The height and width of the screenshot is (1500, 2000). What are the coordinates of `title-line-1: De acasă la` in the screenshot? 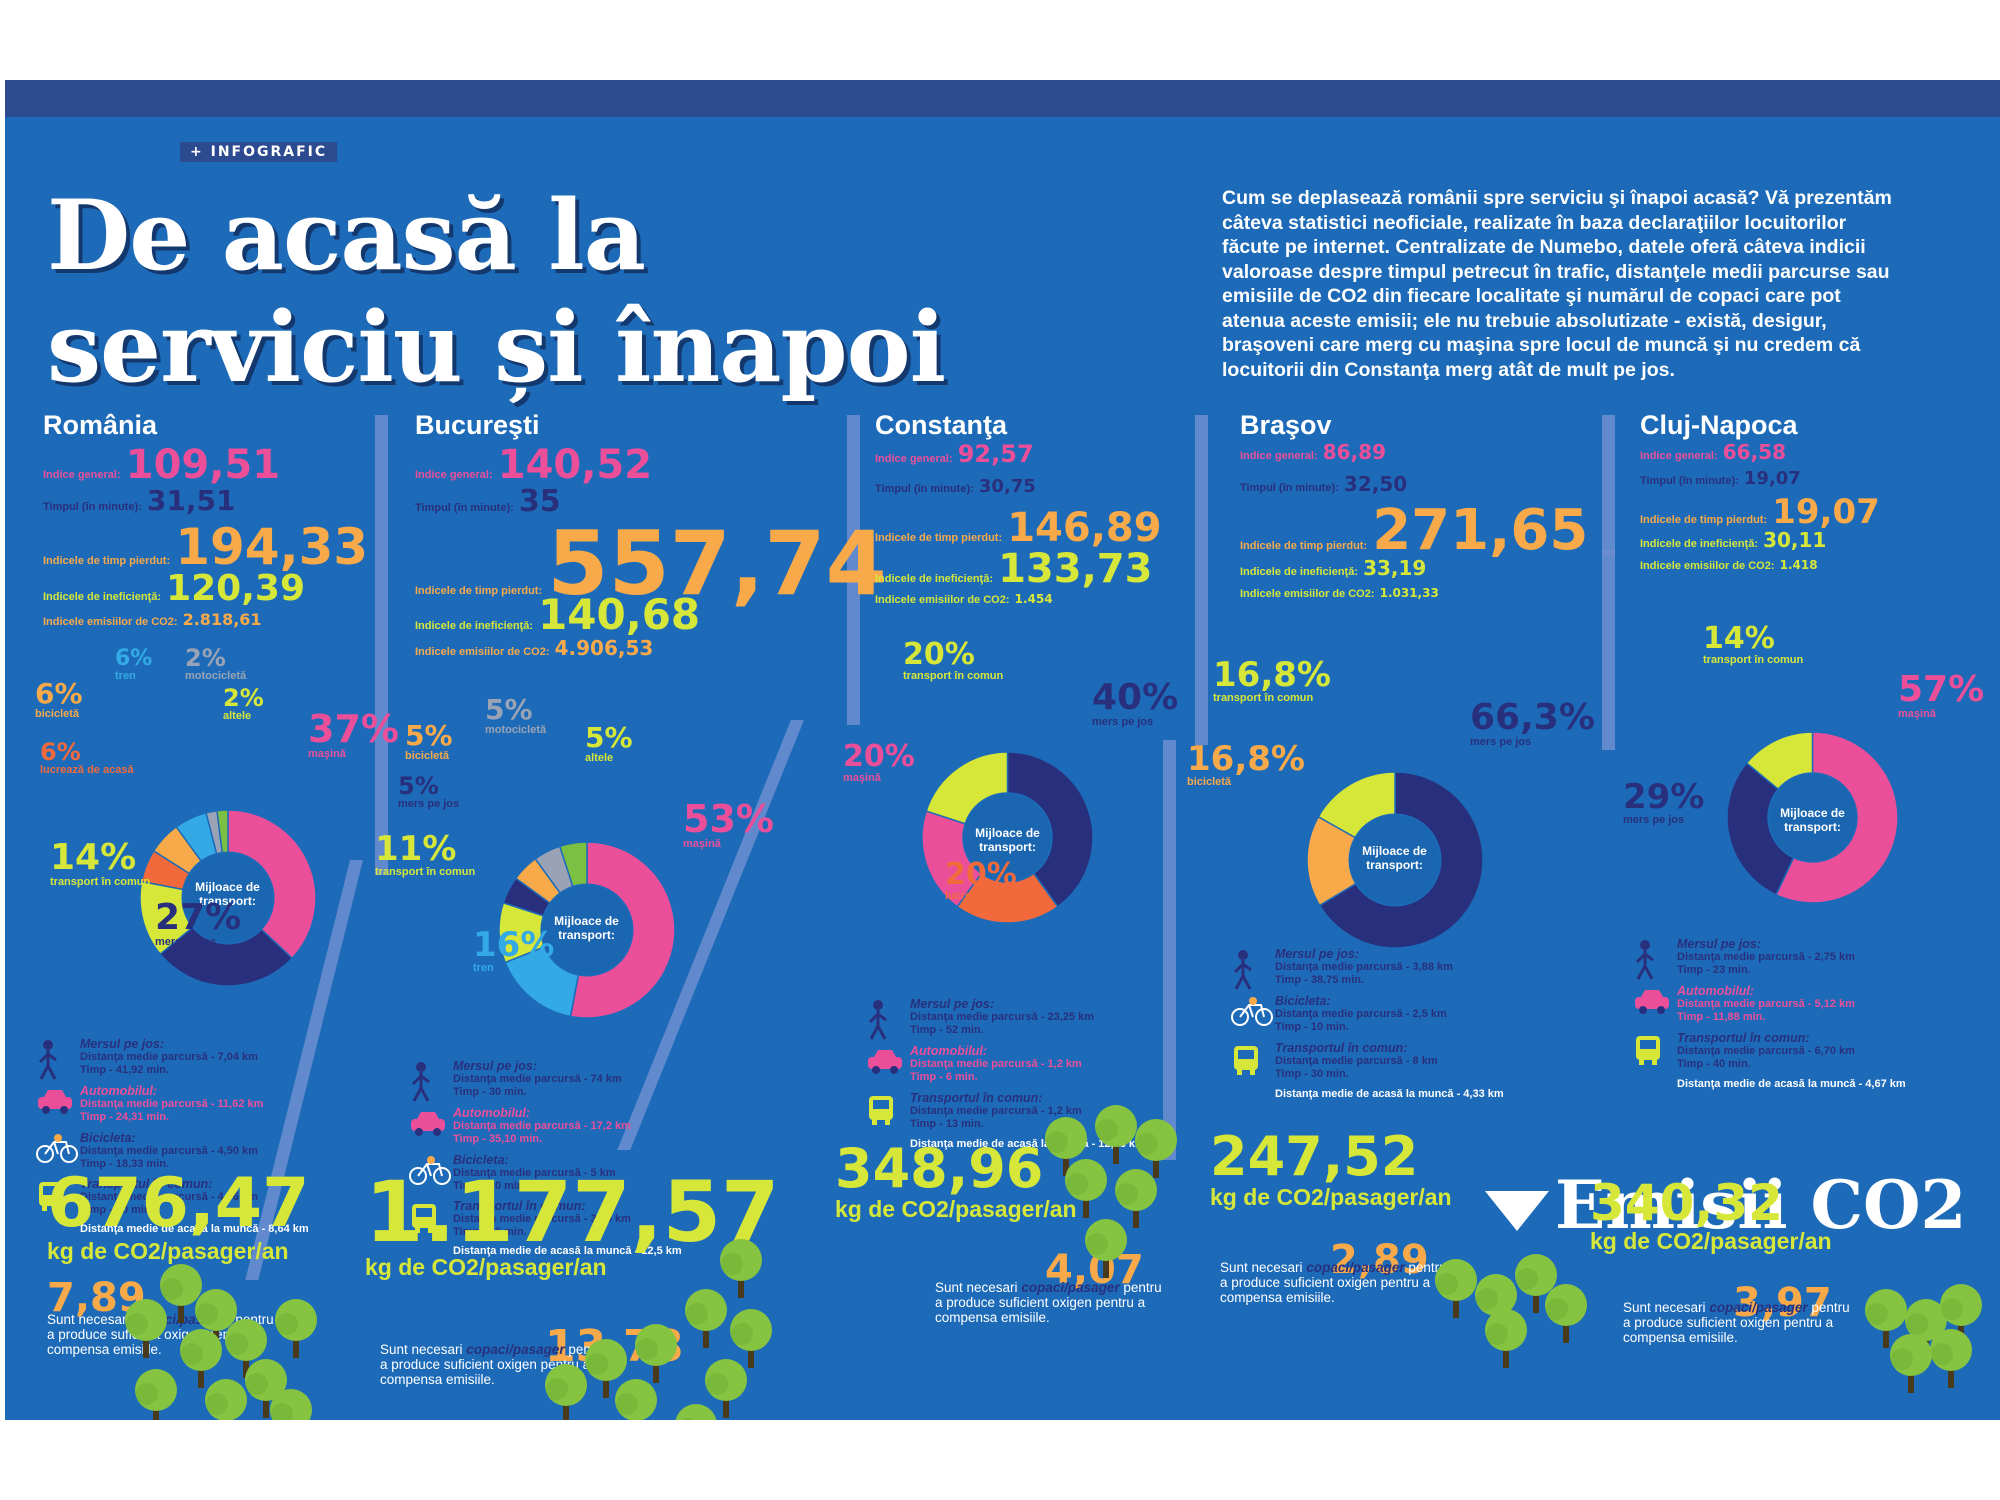 It's located at (346, 235).